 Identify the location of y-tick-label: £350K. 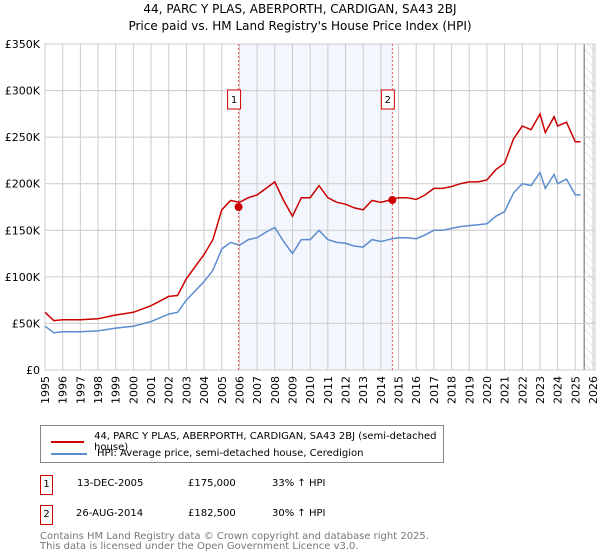
(23, 44).